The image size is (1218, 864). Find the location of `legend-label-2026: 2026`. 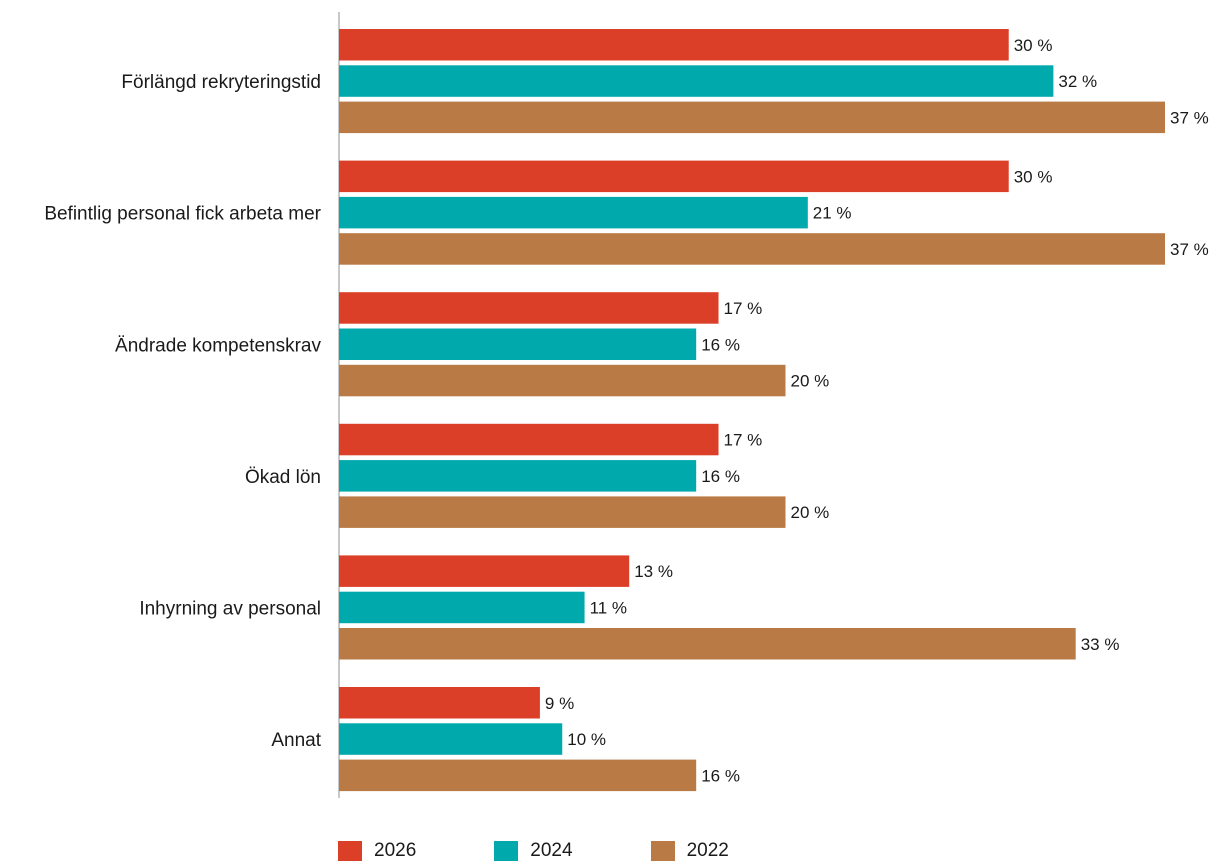

legend-label-2026: 2026 is located at coordinates (395, 850).